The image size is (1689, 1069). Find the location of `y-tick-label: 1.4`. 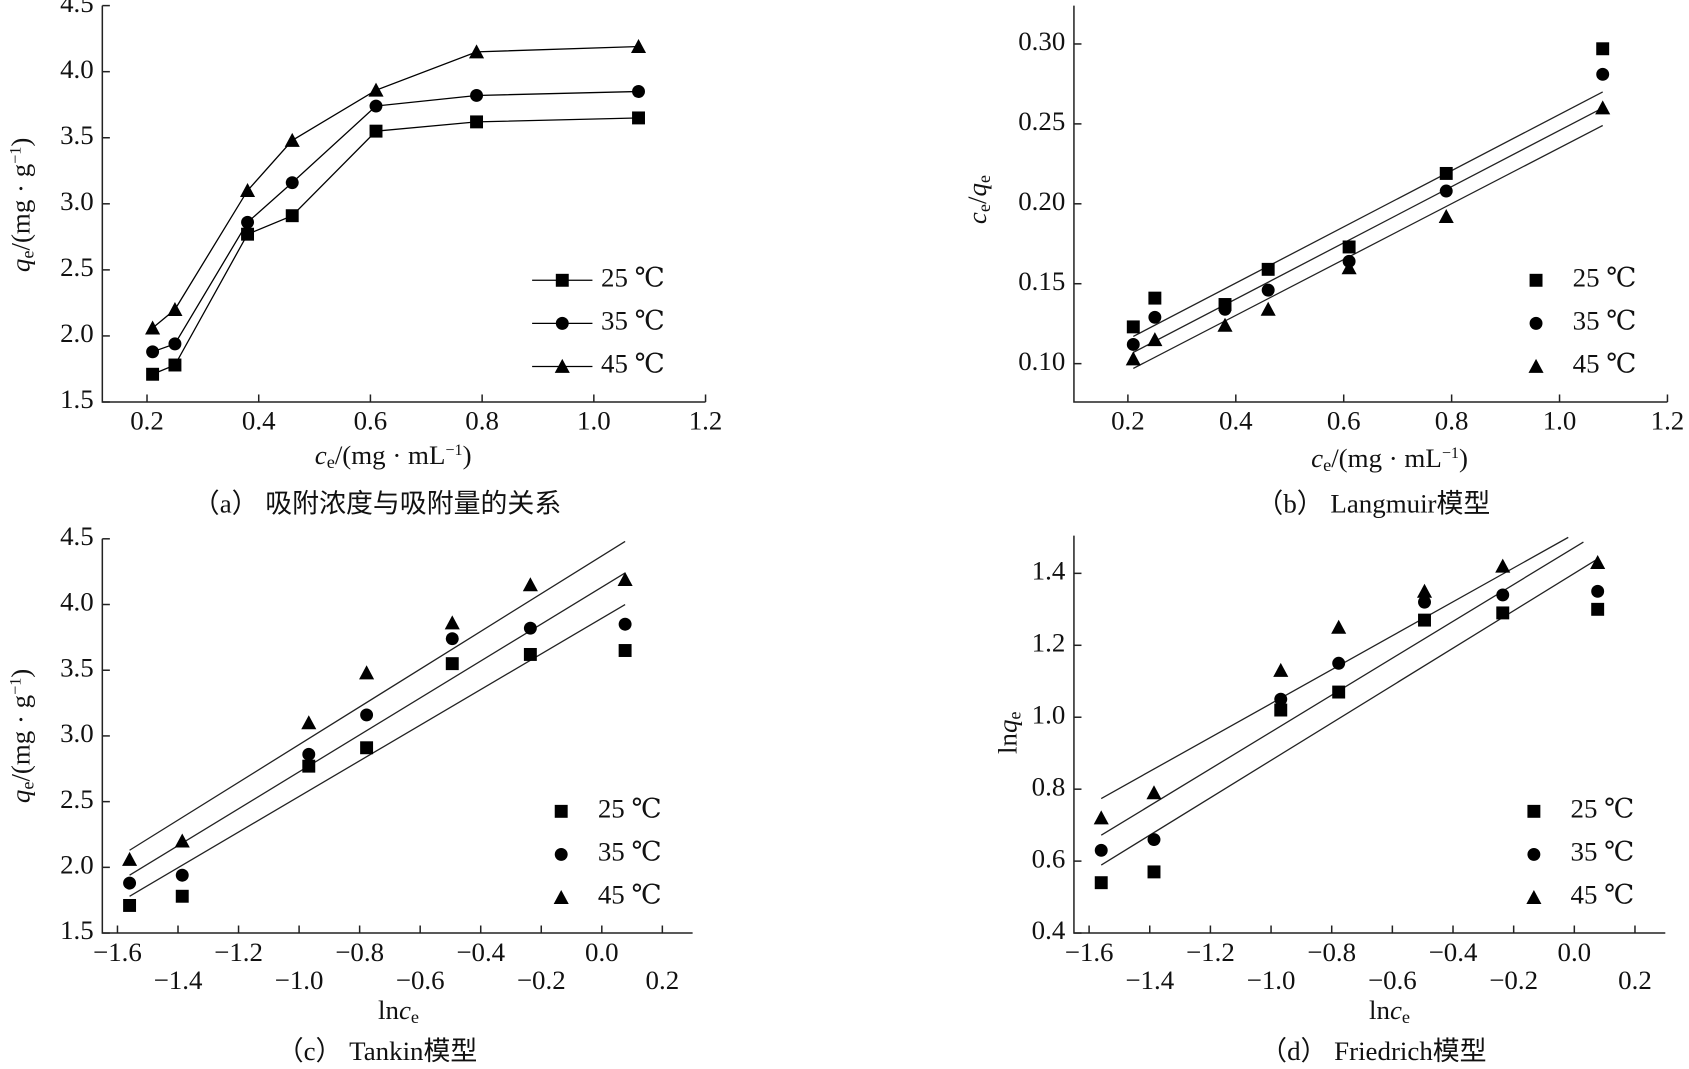

y-tick-label: 1.4 is located at coordinates (1049, 571).